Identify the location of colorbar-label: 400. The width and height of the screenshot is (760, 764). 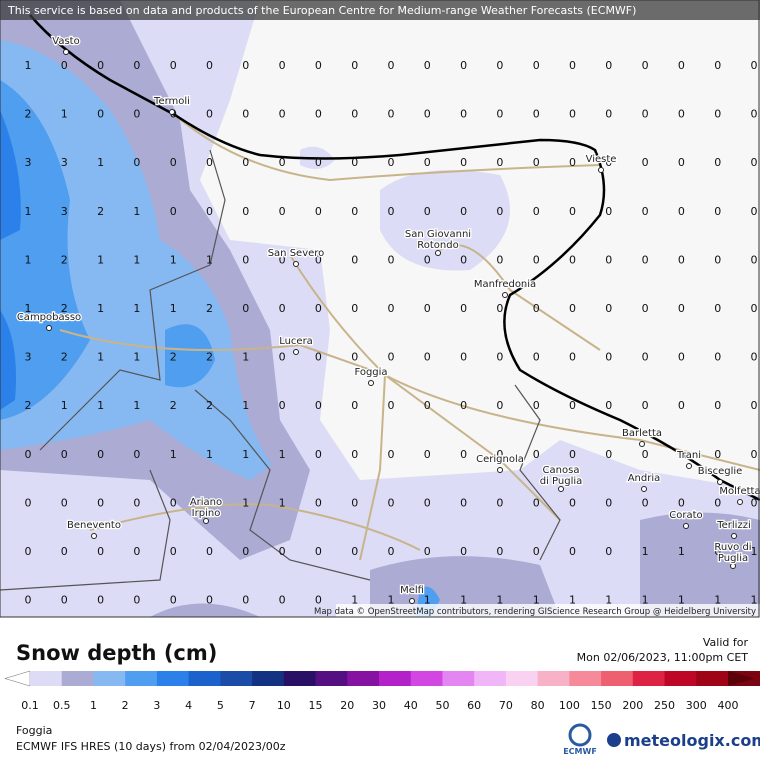
(728, 705).